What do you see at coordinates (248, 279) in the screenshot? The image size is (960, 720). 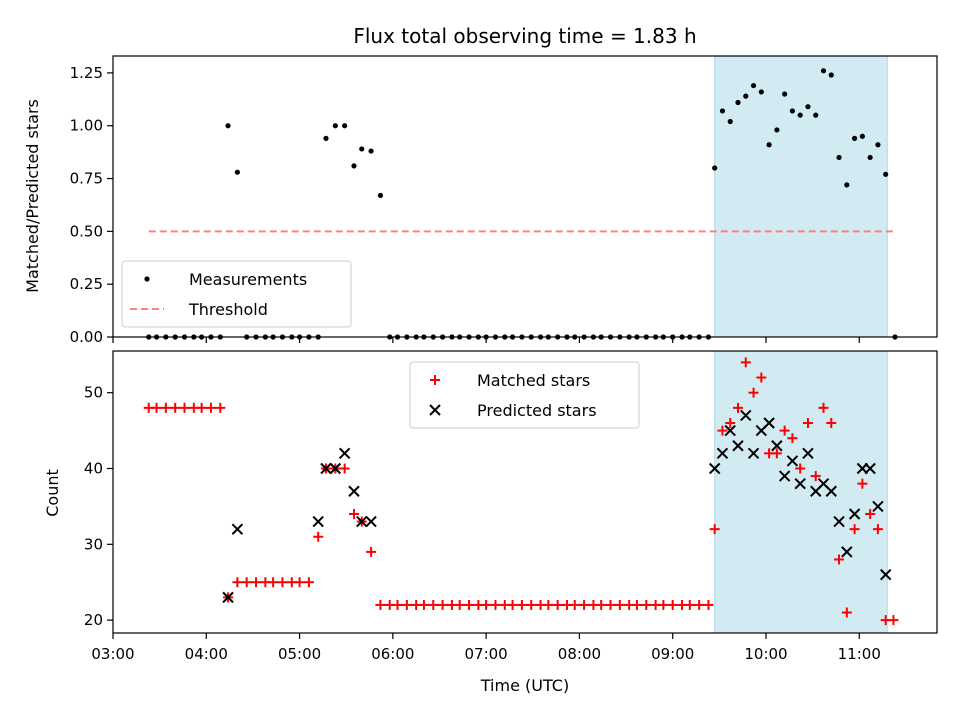 I see `legend-label: Measurements` at bounding box center [248, 279].